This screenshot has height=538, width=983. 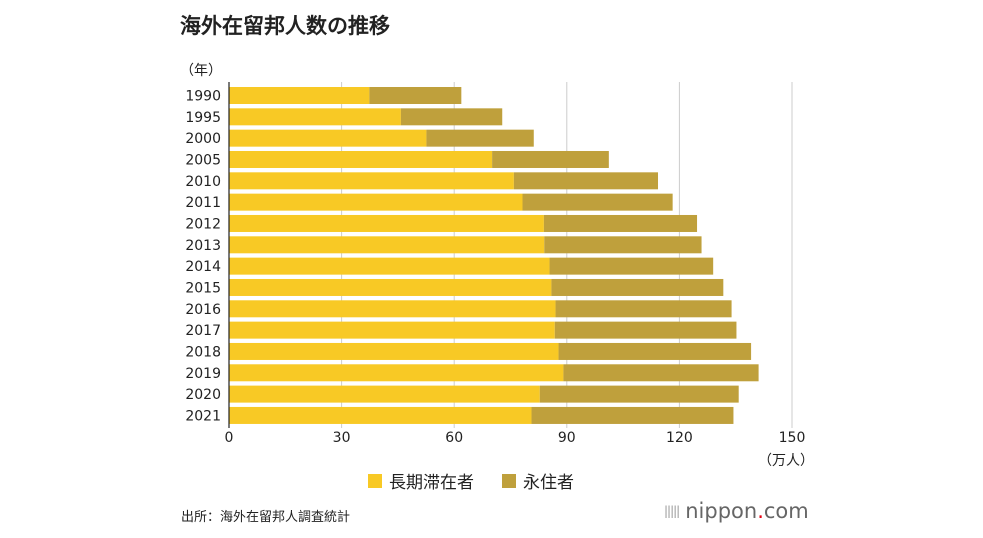 What do you see at coordinates (661, 373) in the screenshot?
I see `bar-permanent-2019` at bounding box center [661, 373].